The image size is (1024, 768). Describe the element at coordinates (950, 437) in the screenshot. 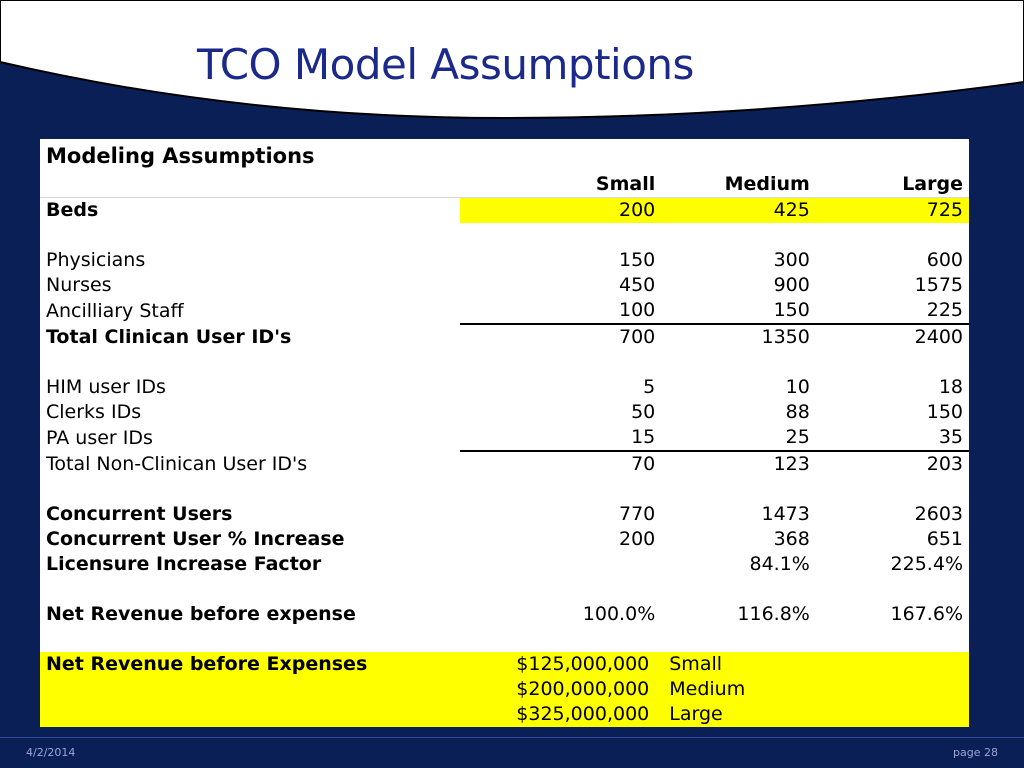

I see `cell-large: 35` at that location.